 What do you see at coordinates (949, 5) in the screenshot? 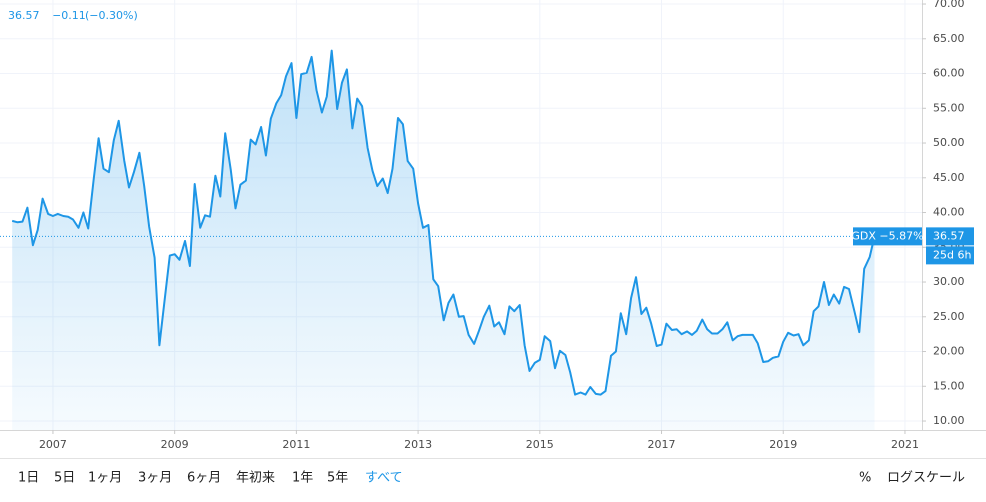
I see `y-tick-label: 70.00` at bounding box center [949, 5].